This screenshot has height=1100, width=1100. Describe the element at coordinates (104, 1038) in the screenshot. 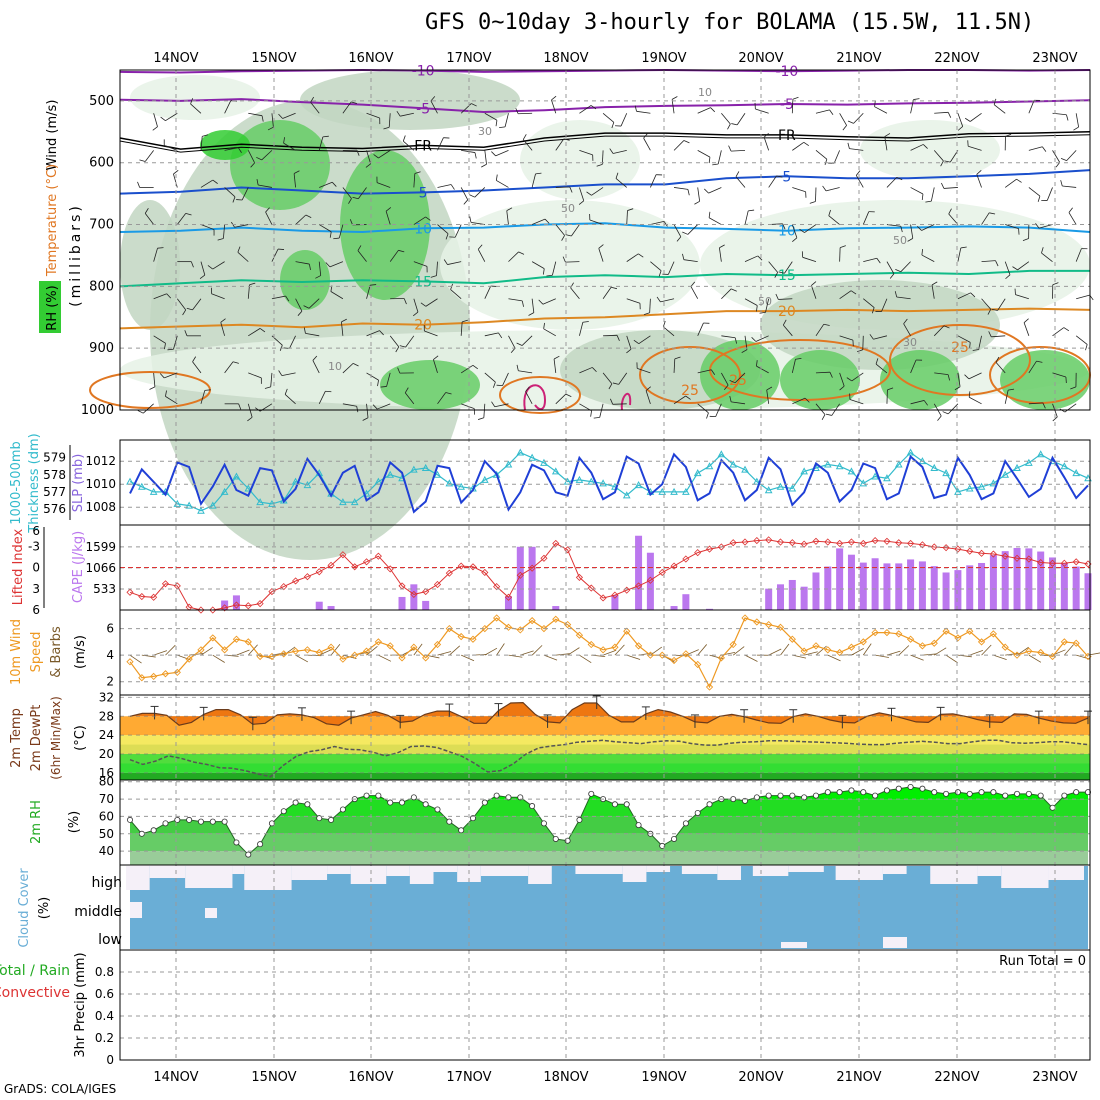

I see `precip-tick-label: 0.2` at that location.